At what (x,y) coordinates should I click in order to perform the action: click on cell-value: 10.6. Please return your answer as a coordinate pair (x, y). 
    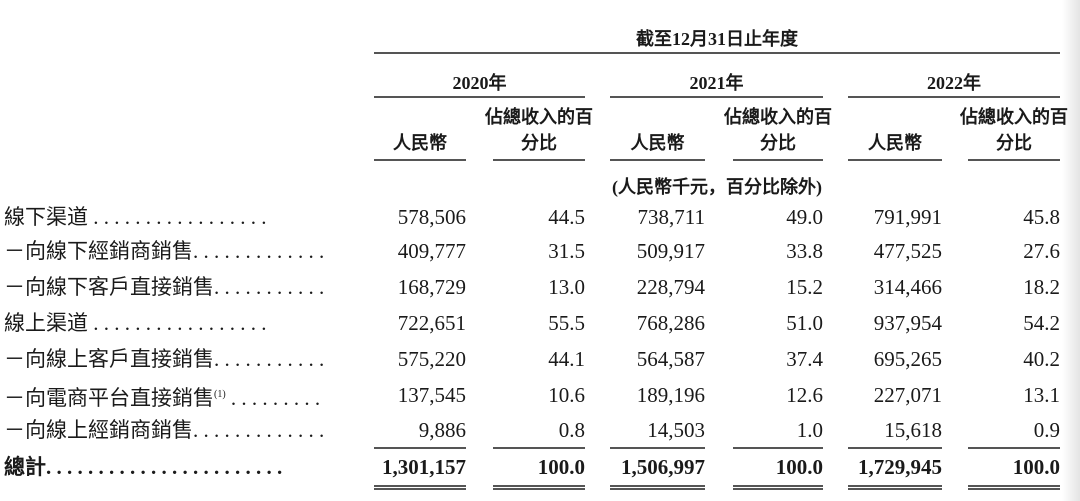
    Looking at the image, I should click on (566, 395).